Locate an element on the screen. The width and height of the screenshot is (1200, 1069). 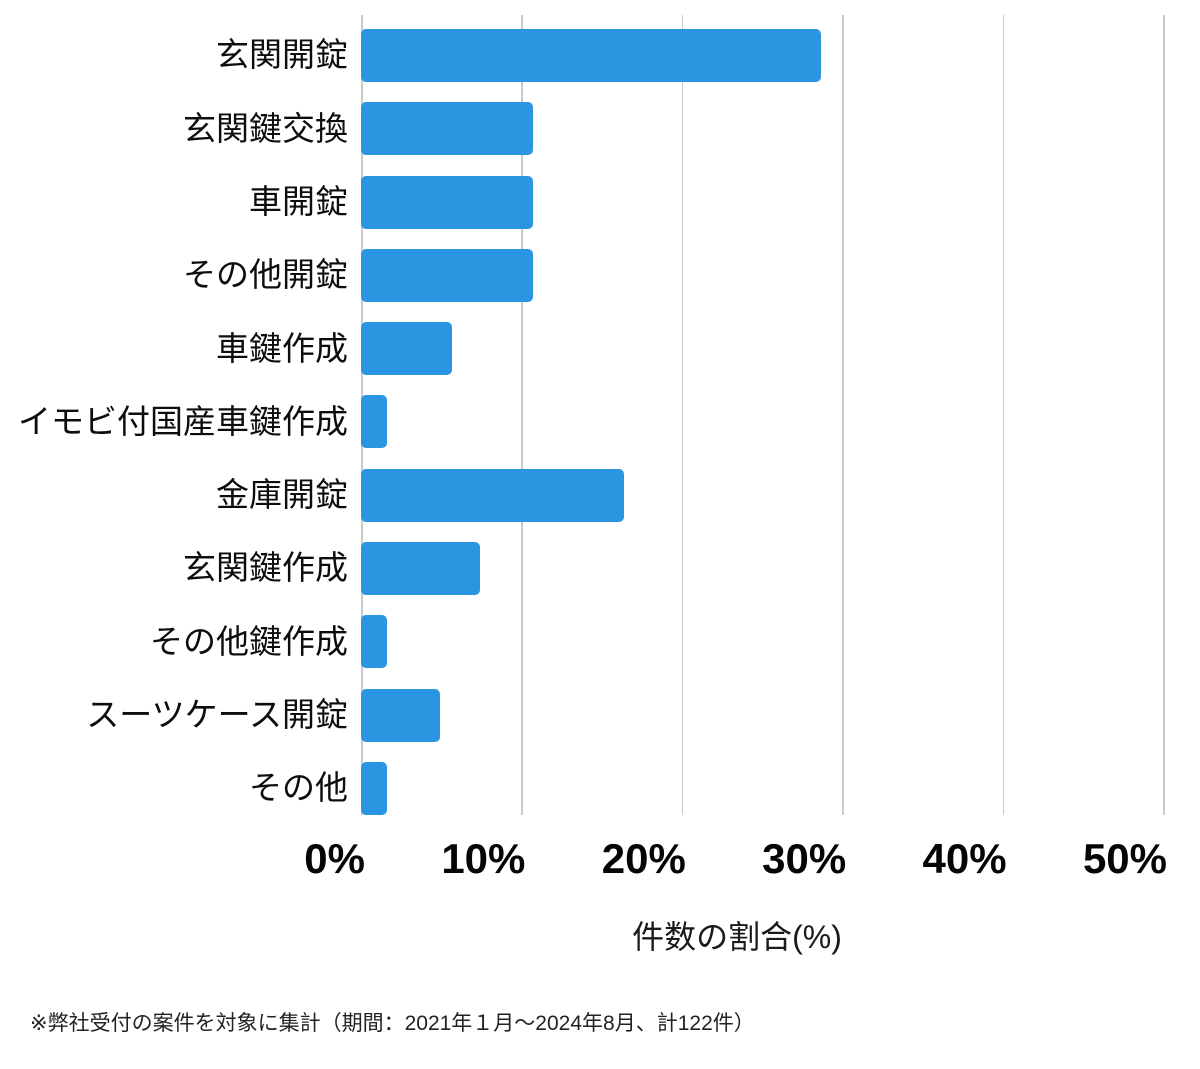
x-tick-label: 30% is located at coordinates (804, 858).